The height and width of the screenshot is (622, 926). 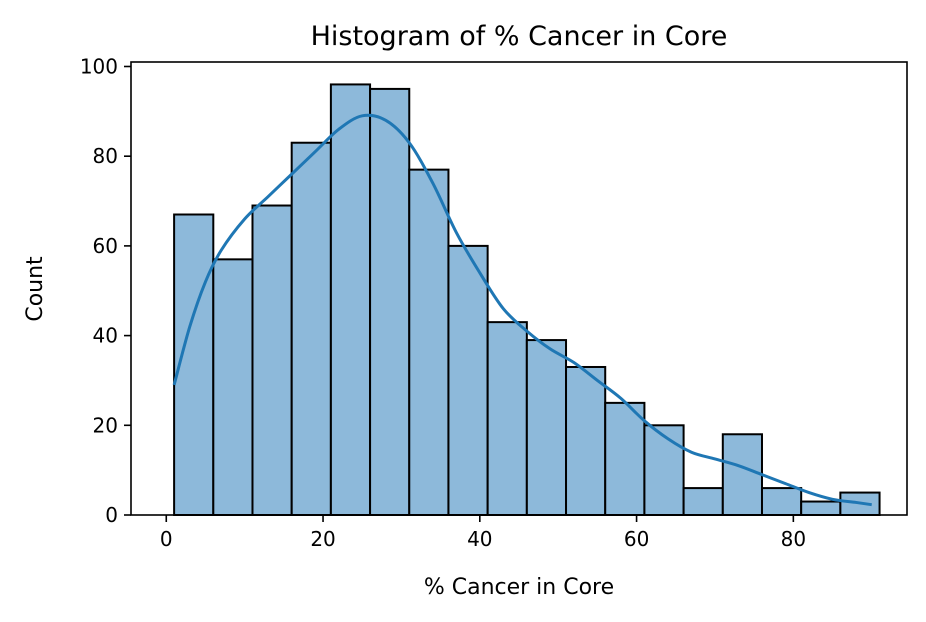 What do you see at coordinates (636, 539) in the screenshot?
I see `x-tick-label-60: 60` at bounding box center [636, 539].